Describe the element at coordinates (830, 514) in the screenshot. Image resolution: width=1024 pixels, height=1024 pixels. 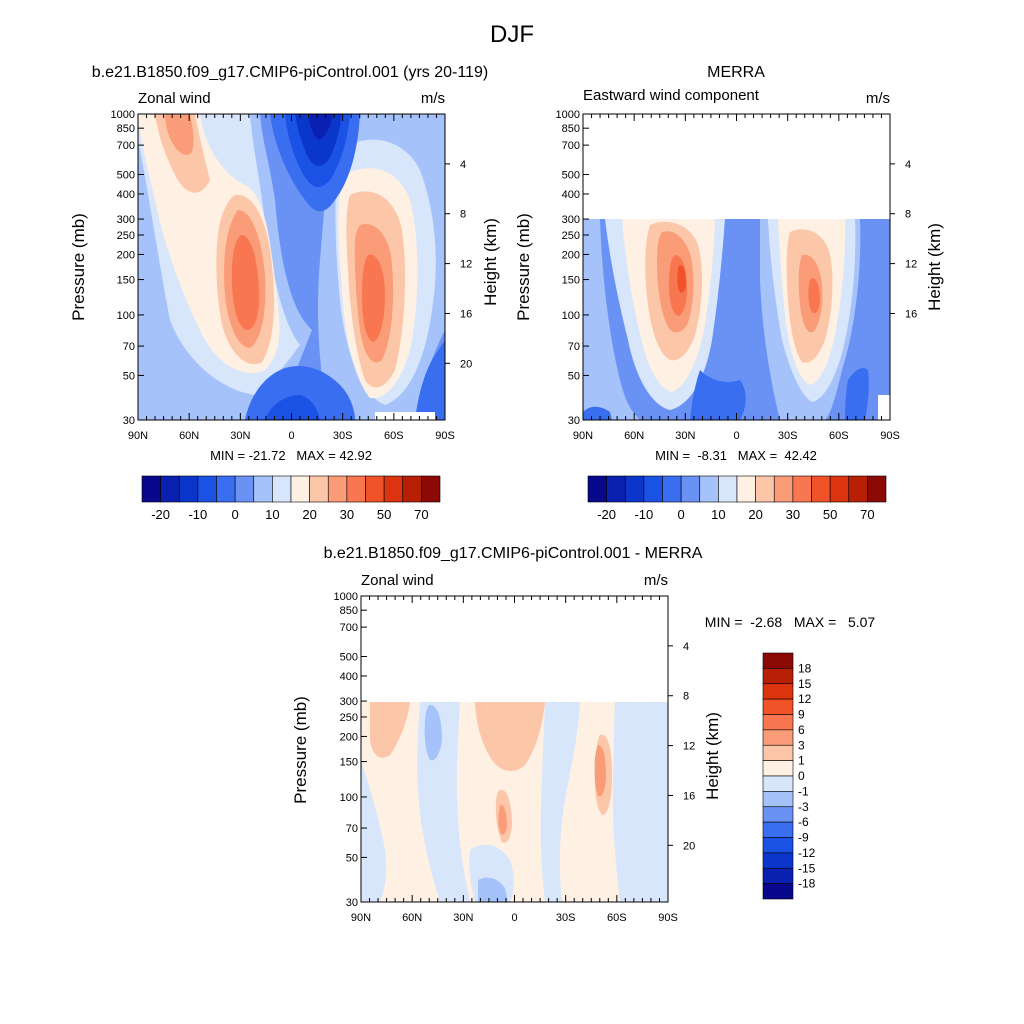
I see `right-colorbar-label: 50` at that location.